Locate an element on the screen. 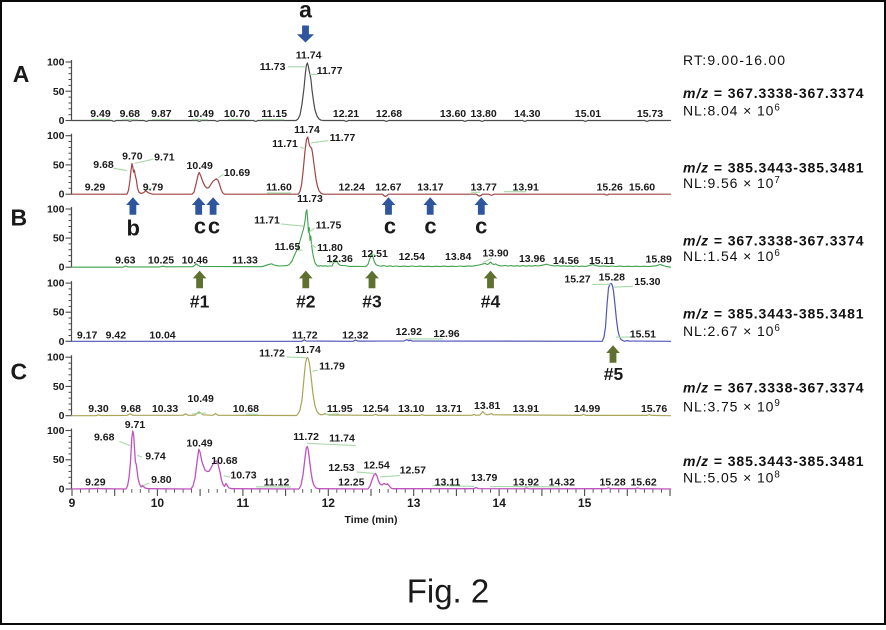 This screenshot has width=886, height=630. svg-text: 15.27 is located at coordinates (577, 279).